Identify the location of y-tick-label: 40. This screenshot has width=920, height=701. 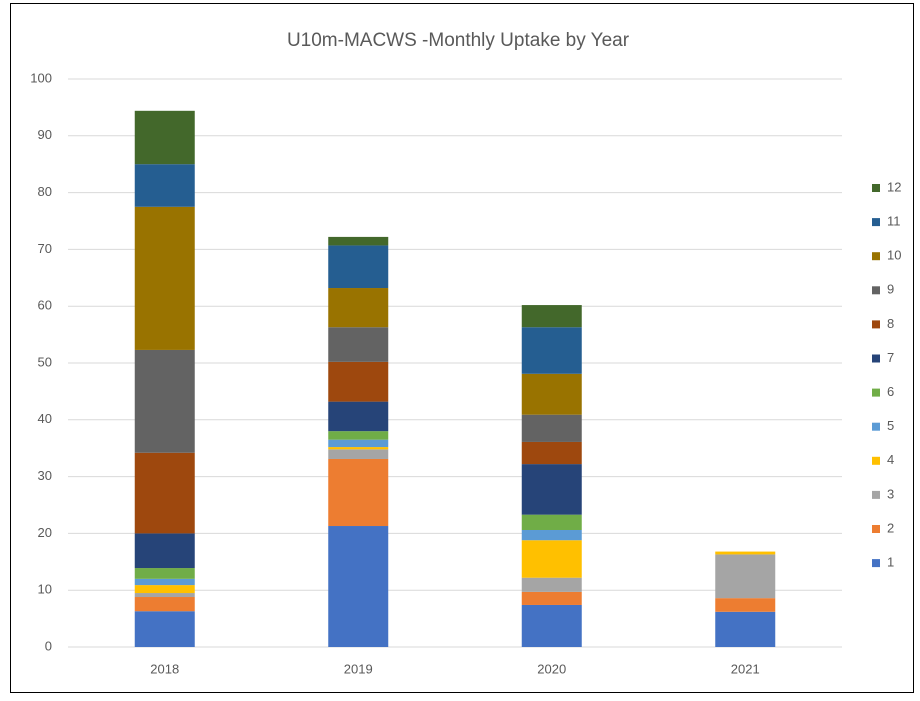
(45, 418).